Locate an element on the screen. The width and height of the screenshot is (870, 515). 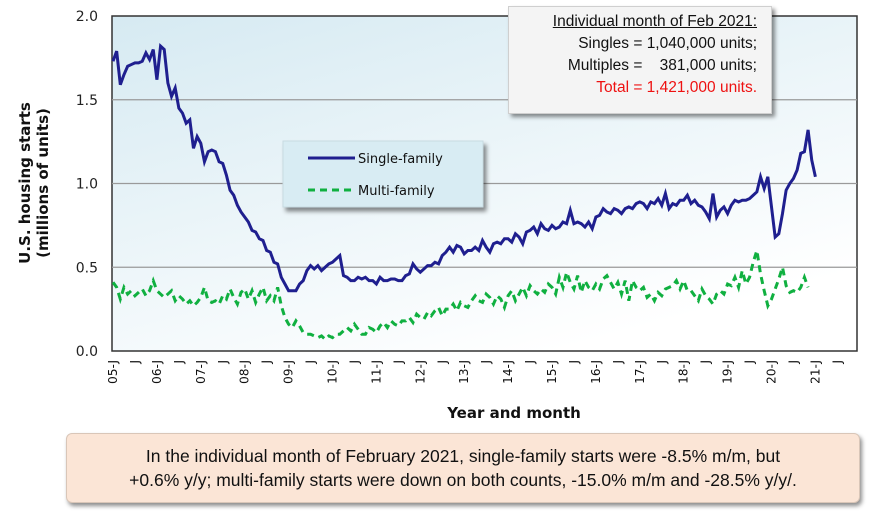
info-box-title: Individual month of Feb 2021: is located at coordinates (654, 21).